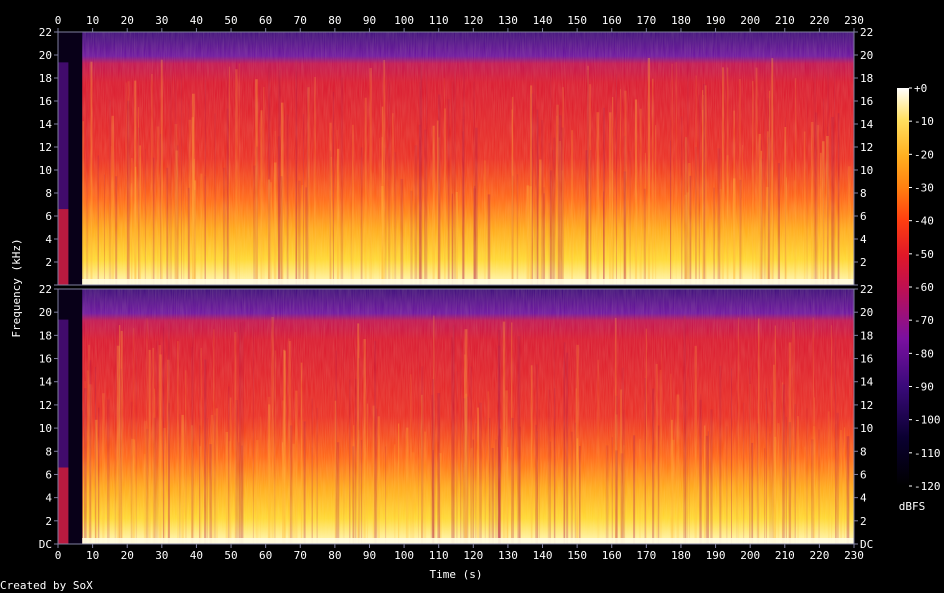 Image resolution: width=944 pixels, height=593 pixels. What do you see at coordinates (924, 387) in the screenshot?
I see `colorbar-tick-label: -90` at bounding box center [924, 387].